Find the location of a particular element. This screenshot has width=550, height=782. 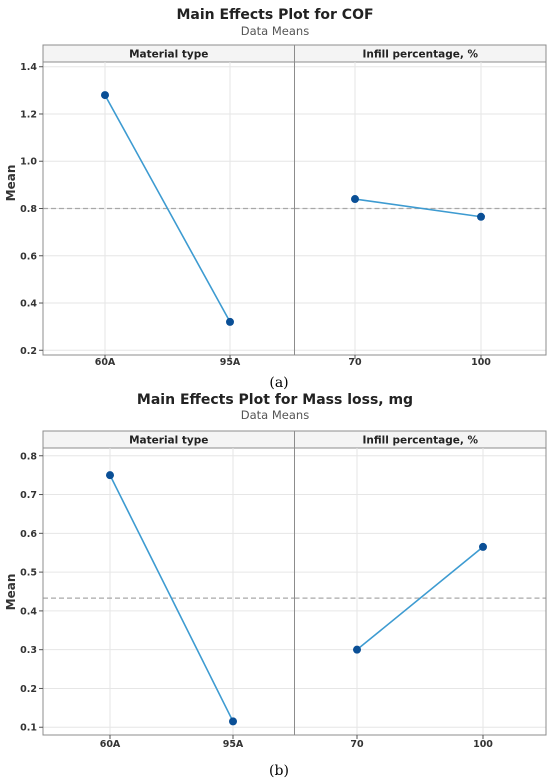

chart-title: Main Effects Plot for COF is located at coordinates (274, 15).